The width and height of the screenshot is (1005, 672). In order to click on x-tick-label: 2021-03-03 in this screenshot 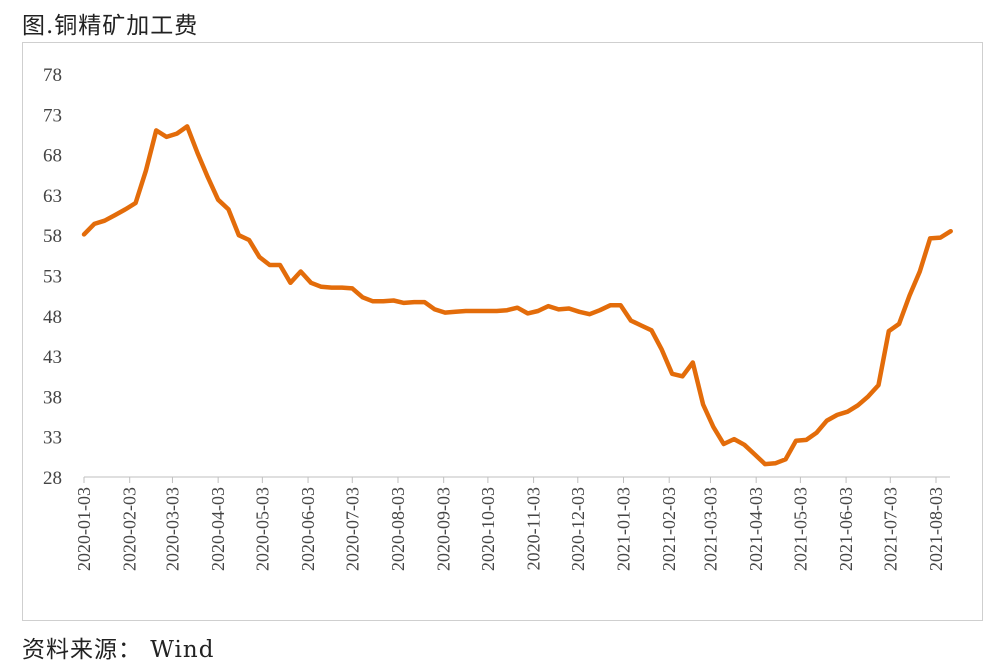, I will do `click(710, 529)`.